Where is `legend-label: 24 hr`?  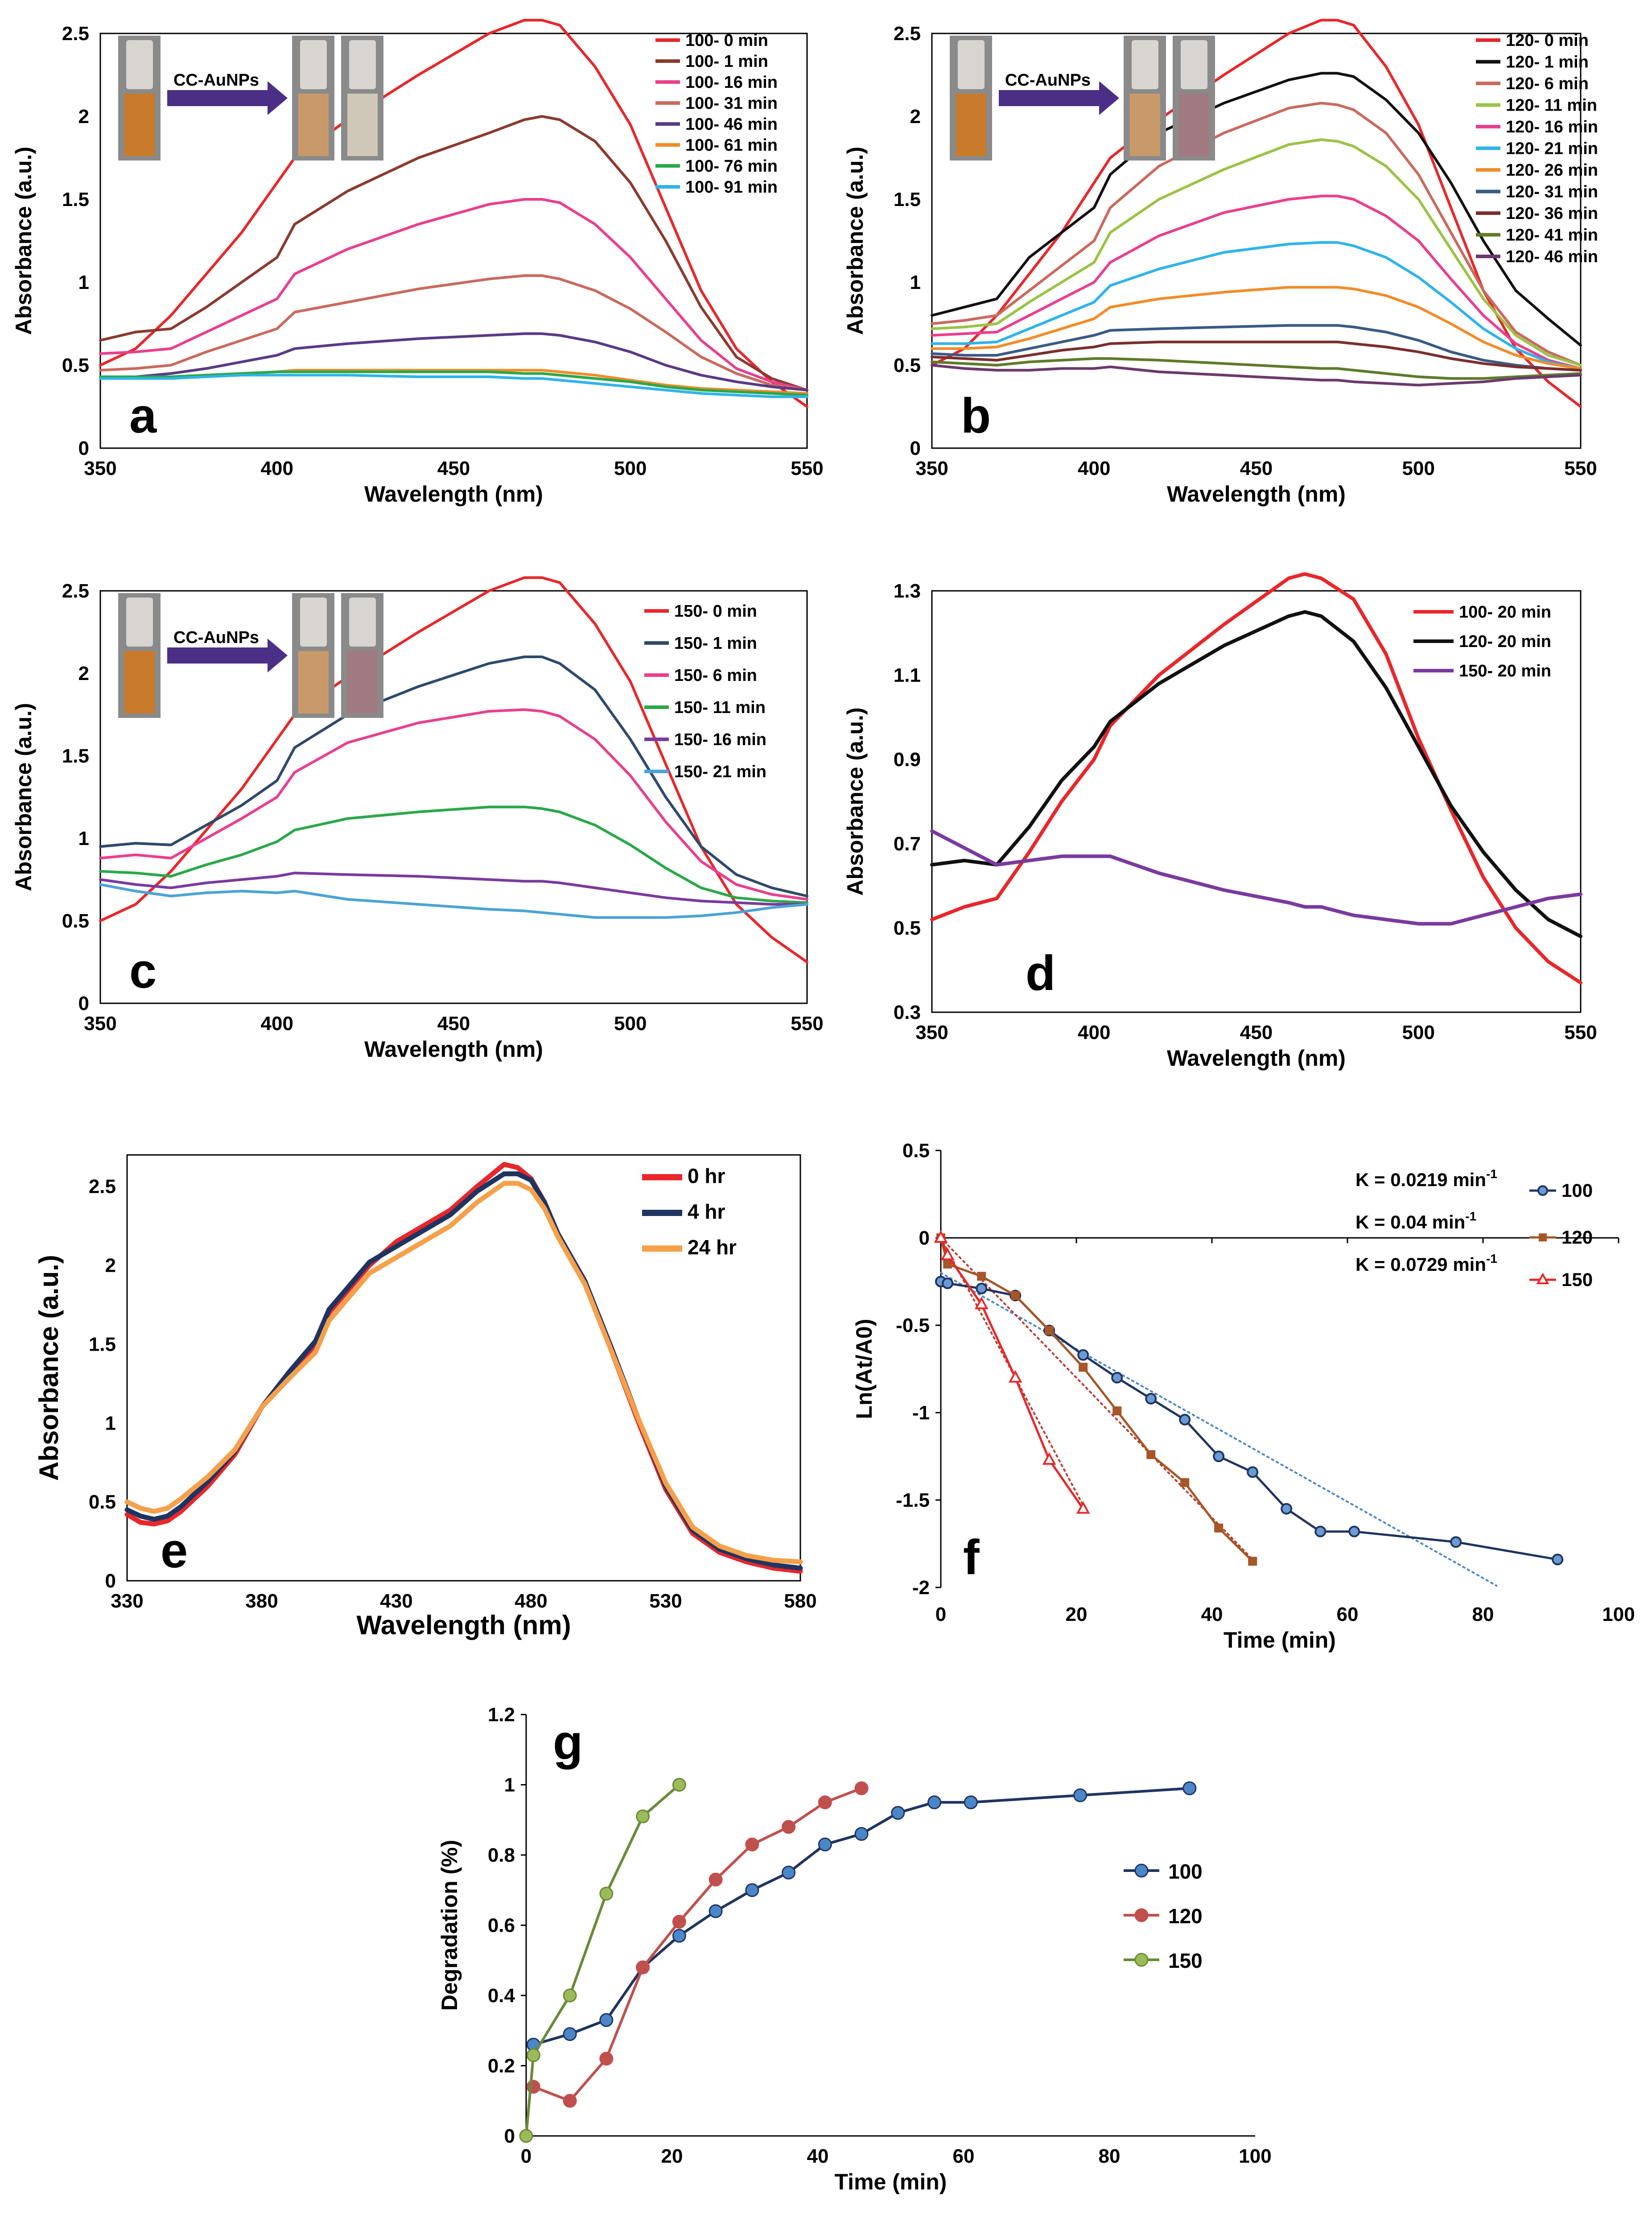
legend-label: 24 hr is located at coordinates (713, 1248).